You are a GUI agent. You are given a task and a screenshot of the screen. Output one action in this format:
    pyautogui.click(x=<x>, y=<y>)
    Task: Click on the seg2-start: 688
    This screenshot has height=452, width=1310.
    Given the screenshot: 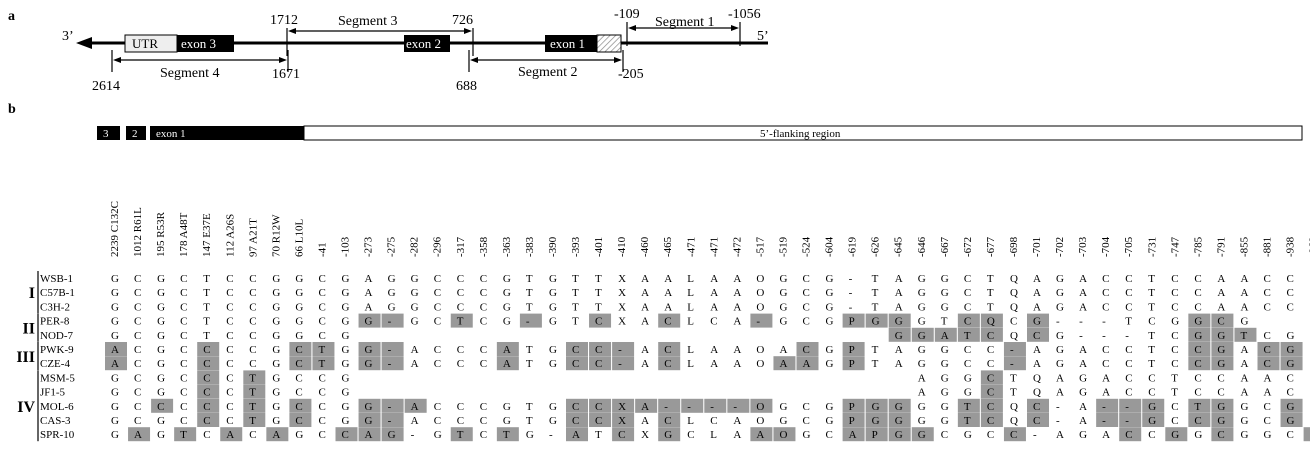 What is the action you would take?
    pyautogui.click(x=466, y=86)
    